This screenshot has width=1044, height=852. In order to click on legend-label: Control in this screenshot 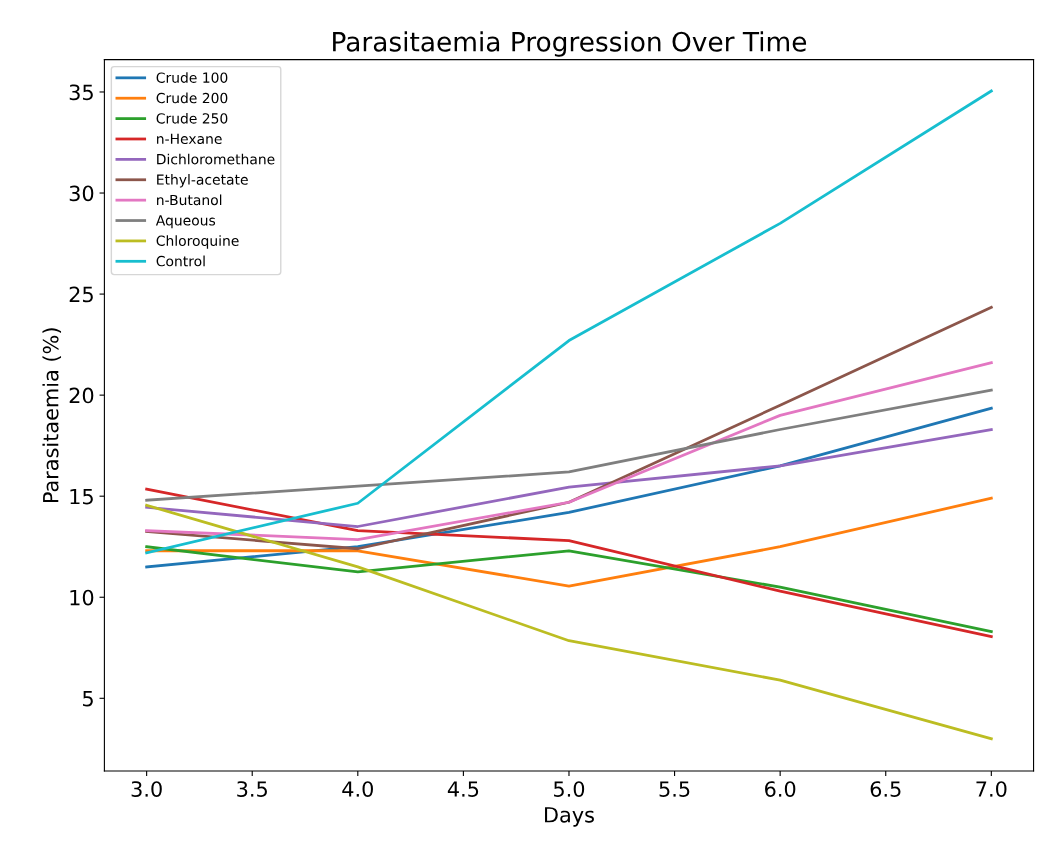, I will do `click(180, 261)`.